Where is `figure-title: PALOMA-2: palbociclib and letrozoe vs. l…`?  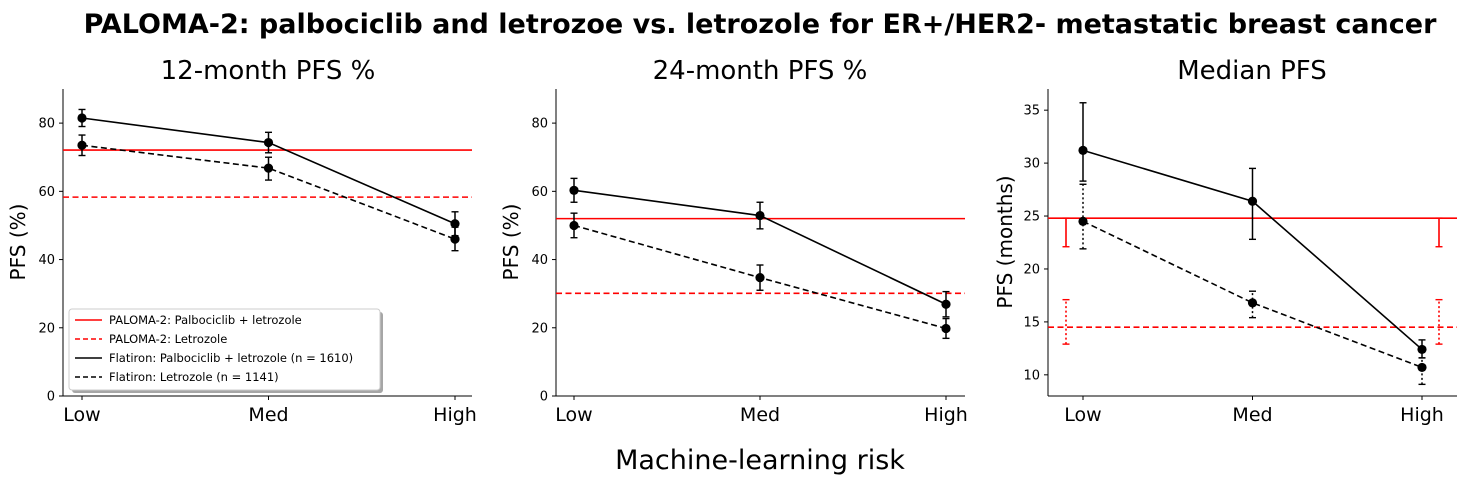 figure-title: PALOMA-2: palbociclib and letrozoe vs. l… is located at coordinates (761, 24).